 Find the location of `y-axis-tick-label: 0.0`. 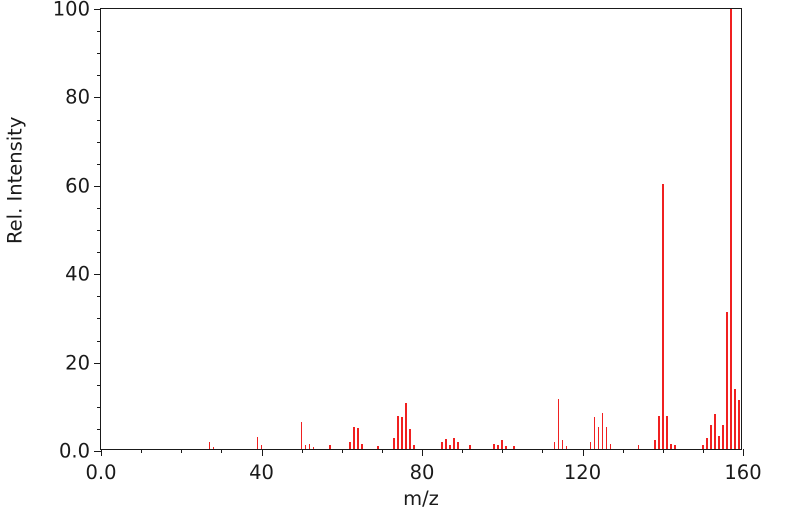

y-axis-tick-label: 0.0 is located at coordinates (74, 451).